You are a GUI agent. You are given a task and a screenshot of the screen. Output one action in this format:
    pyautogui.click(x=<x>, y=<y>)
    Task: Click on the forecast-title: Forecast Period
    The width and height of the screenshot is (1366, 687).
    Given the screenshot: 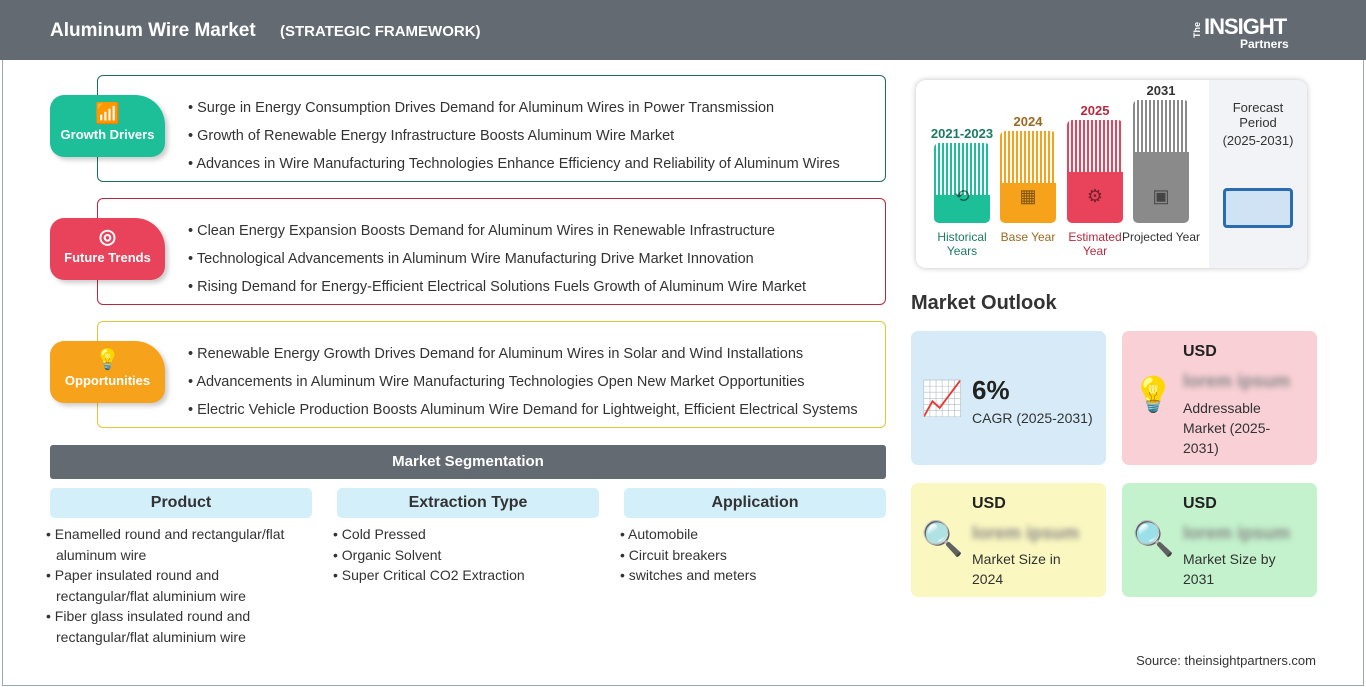 What is the action you would take?
    pyautogui.click(x=1258, y=115)
    